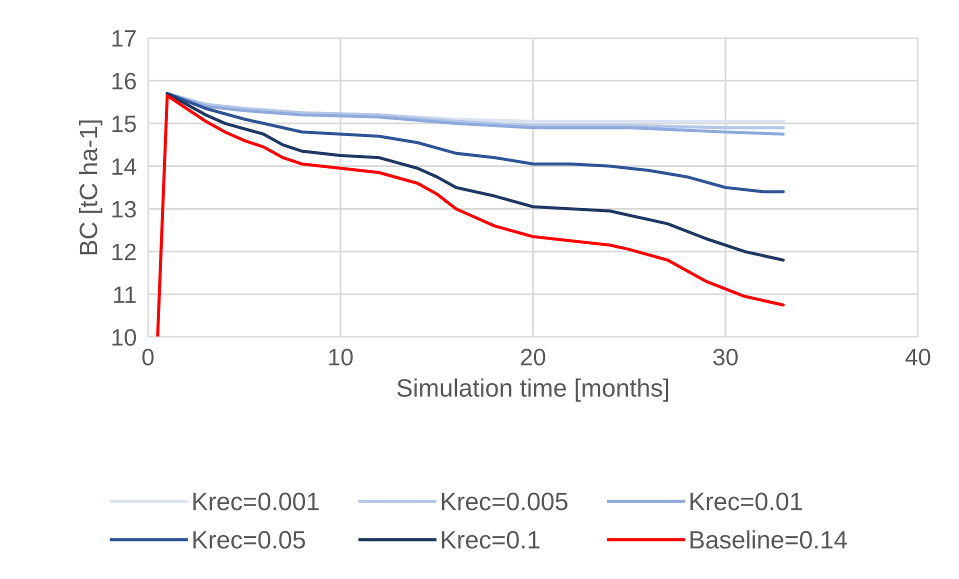 This screenshot has height=579, width=959. What do you see at coordinates (341, 357) in the screenshot?
I see `x-tick-label: 10` at bounding box center [341, 357].